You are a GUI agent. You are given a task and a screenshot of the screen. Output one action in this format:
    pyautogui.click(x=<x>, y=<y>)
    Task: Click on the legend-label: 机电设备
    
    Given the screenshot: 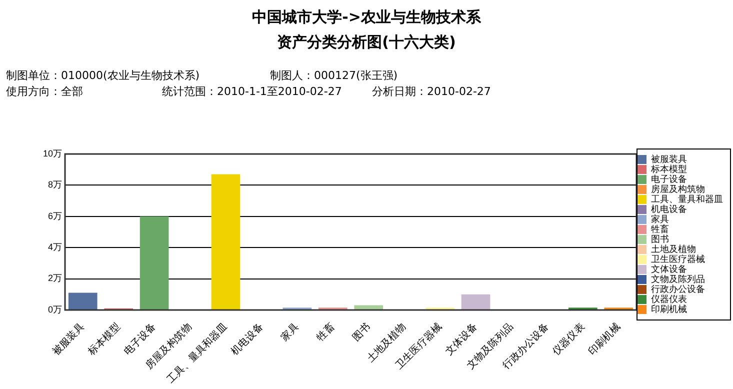 What is the action you would take?
    pyautogui.click(x=669, y=209)
    